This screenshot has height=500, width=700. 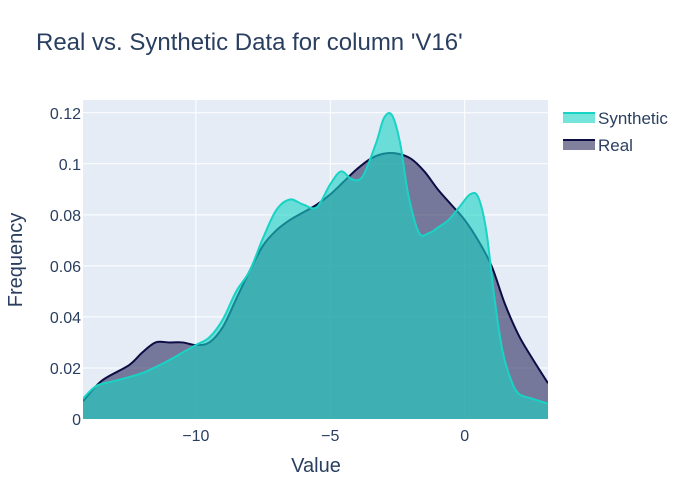 I want to click on y-axis: 0 0.02 0.04 0.06 0.08 0.1 0.12, so click(x=65, y=267).